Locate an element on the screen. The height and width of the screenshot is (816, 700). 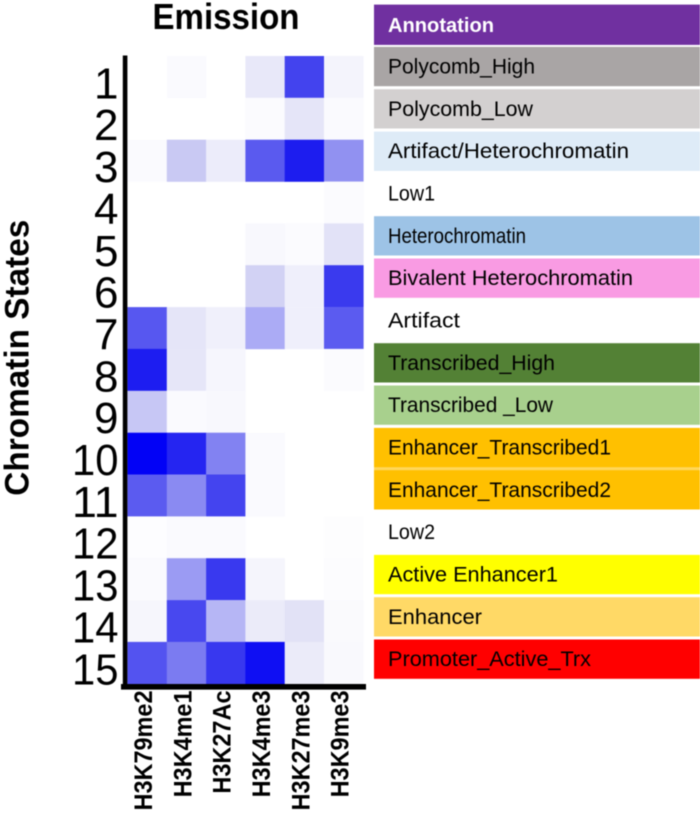
svg-text: 15 is located at coordinates (95, 669).